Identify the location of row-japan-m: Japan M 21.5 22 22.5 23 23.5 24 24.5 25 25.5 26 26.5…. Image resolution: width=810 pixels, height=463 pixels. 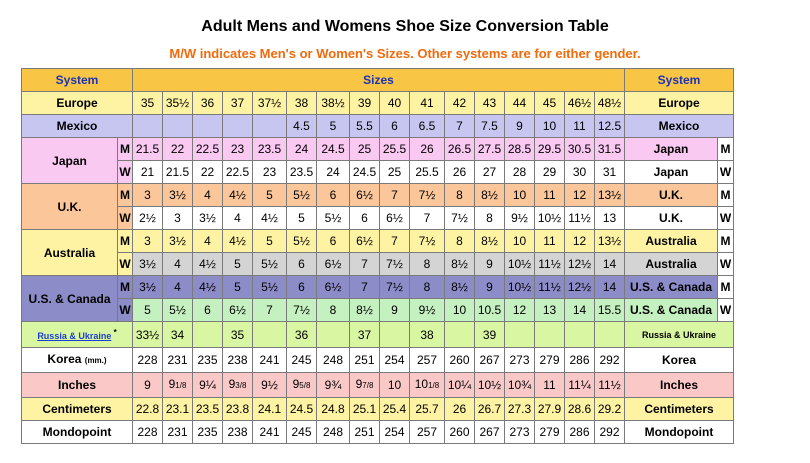
(377, 160).